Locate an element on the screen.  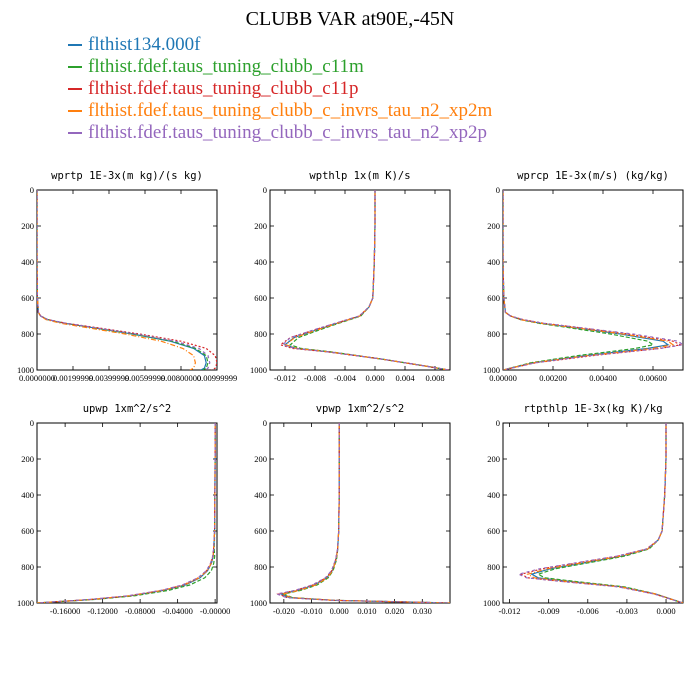
x-tick-label: 0.008 is located at coordinates (434, 378).